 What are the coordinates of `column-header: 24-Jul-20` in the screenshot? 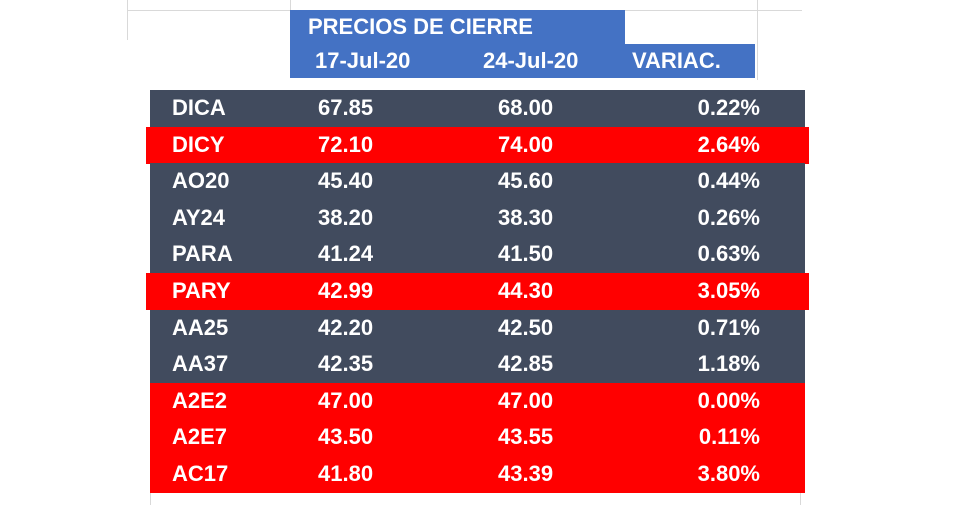 It's located at (531, 60).